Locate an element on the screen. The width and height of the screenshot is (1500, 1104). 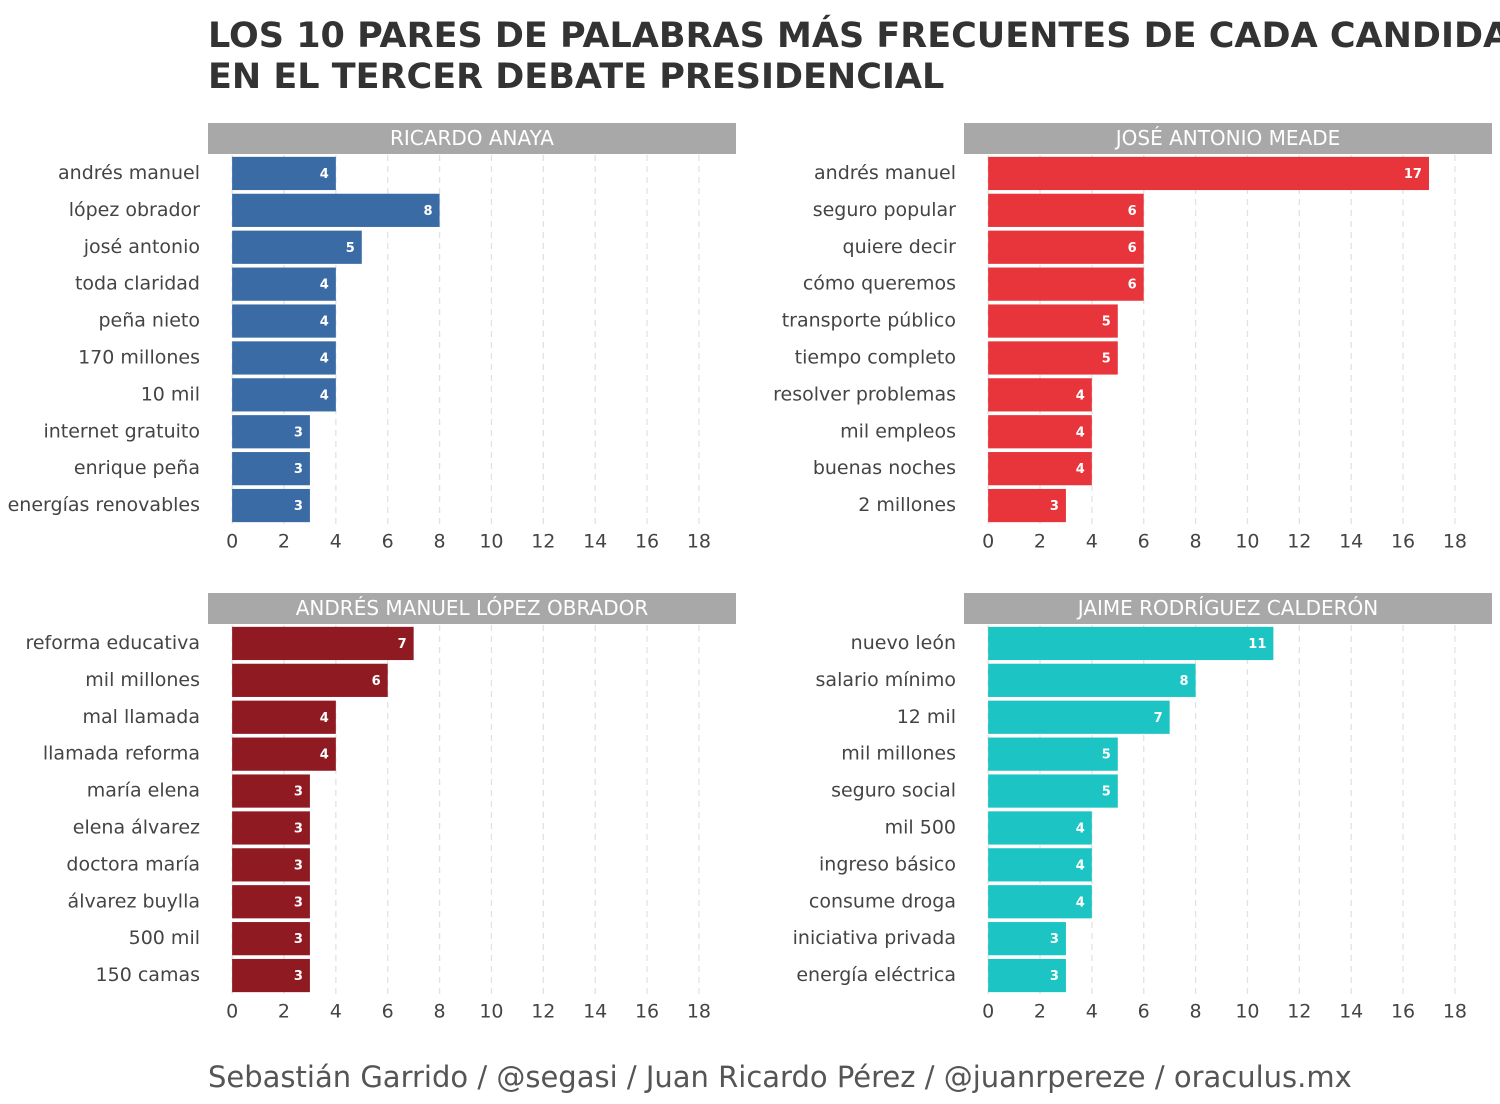
category-label: maría elena is located at coordinates (143, 791).